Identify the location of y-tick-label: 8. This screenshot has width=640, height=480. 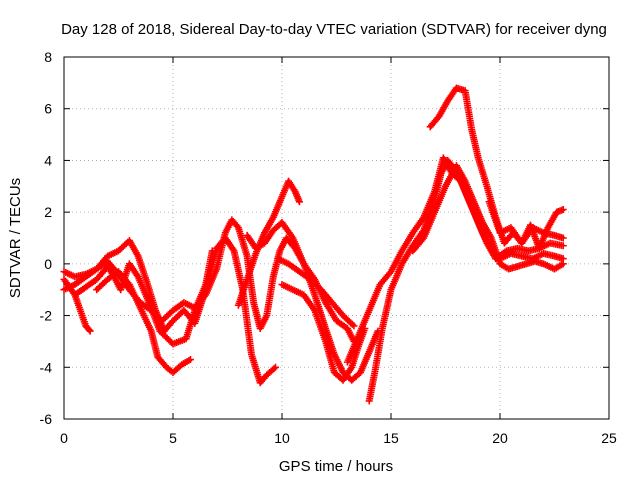
(48, 57).